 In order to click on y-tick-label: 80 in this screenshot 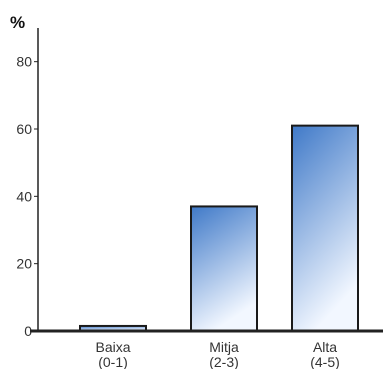, I will do `click(24, 62)`.